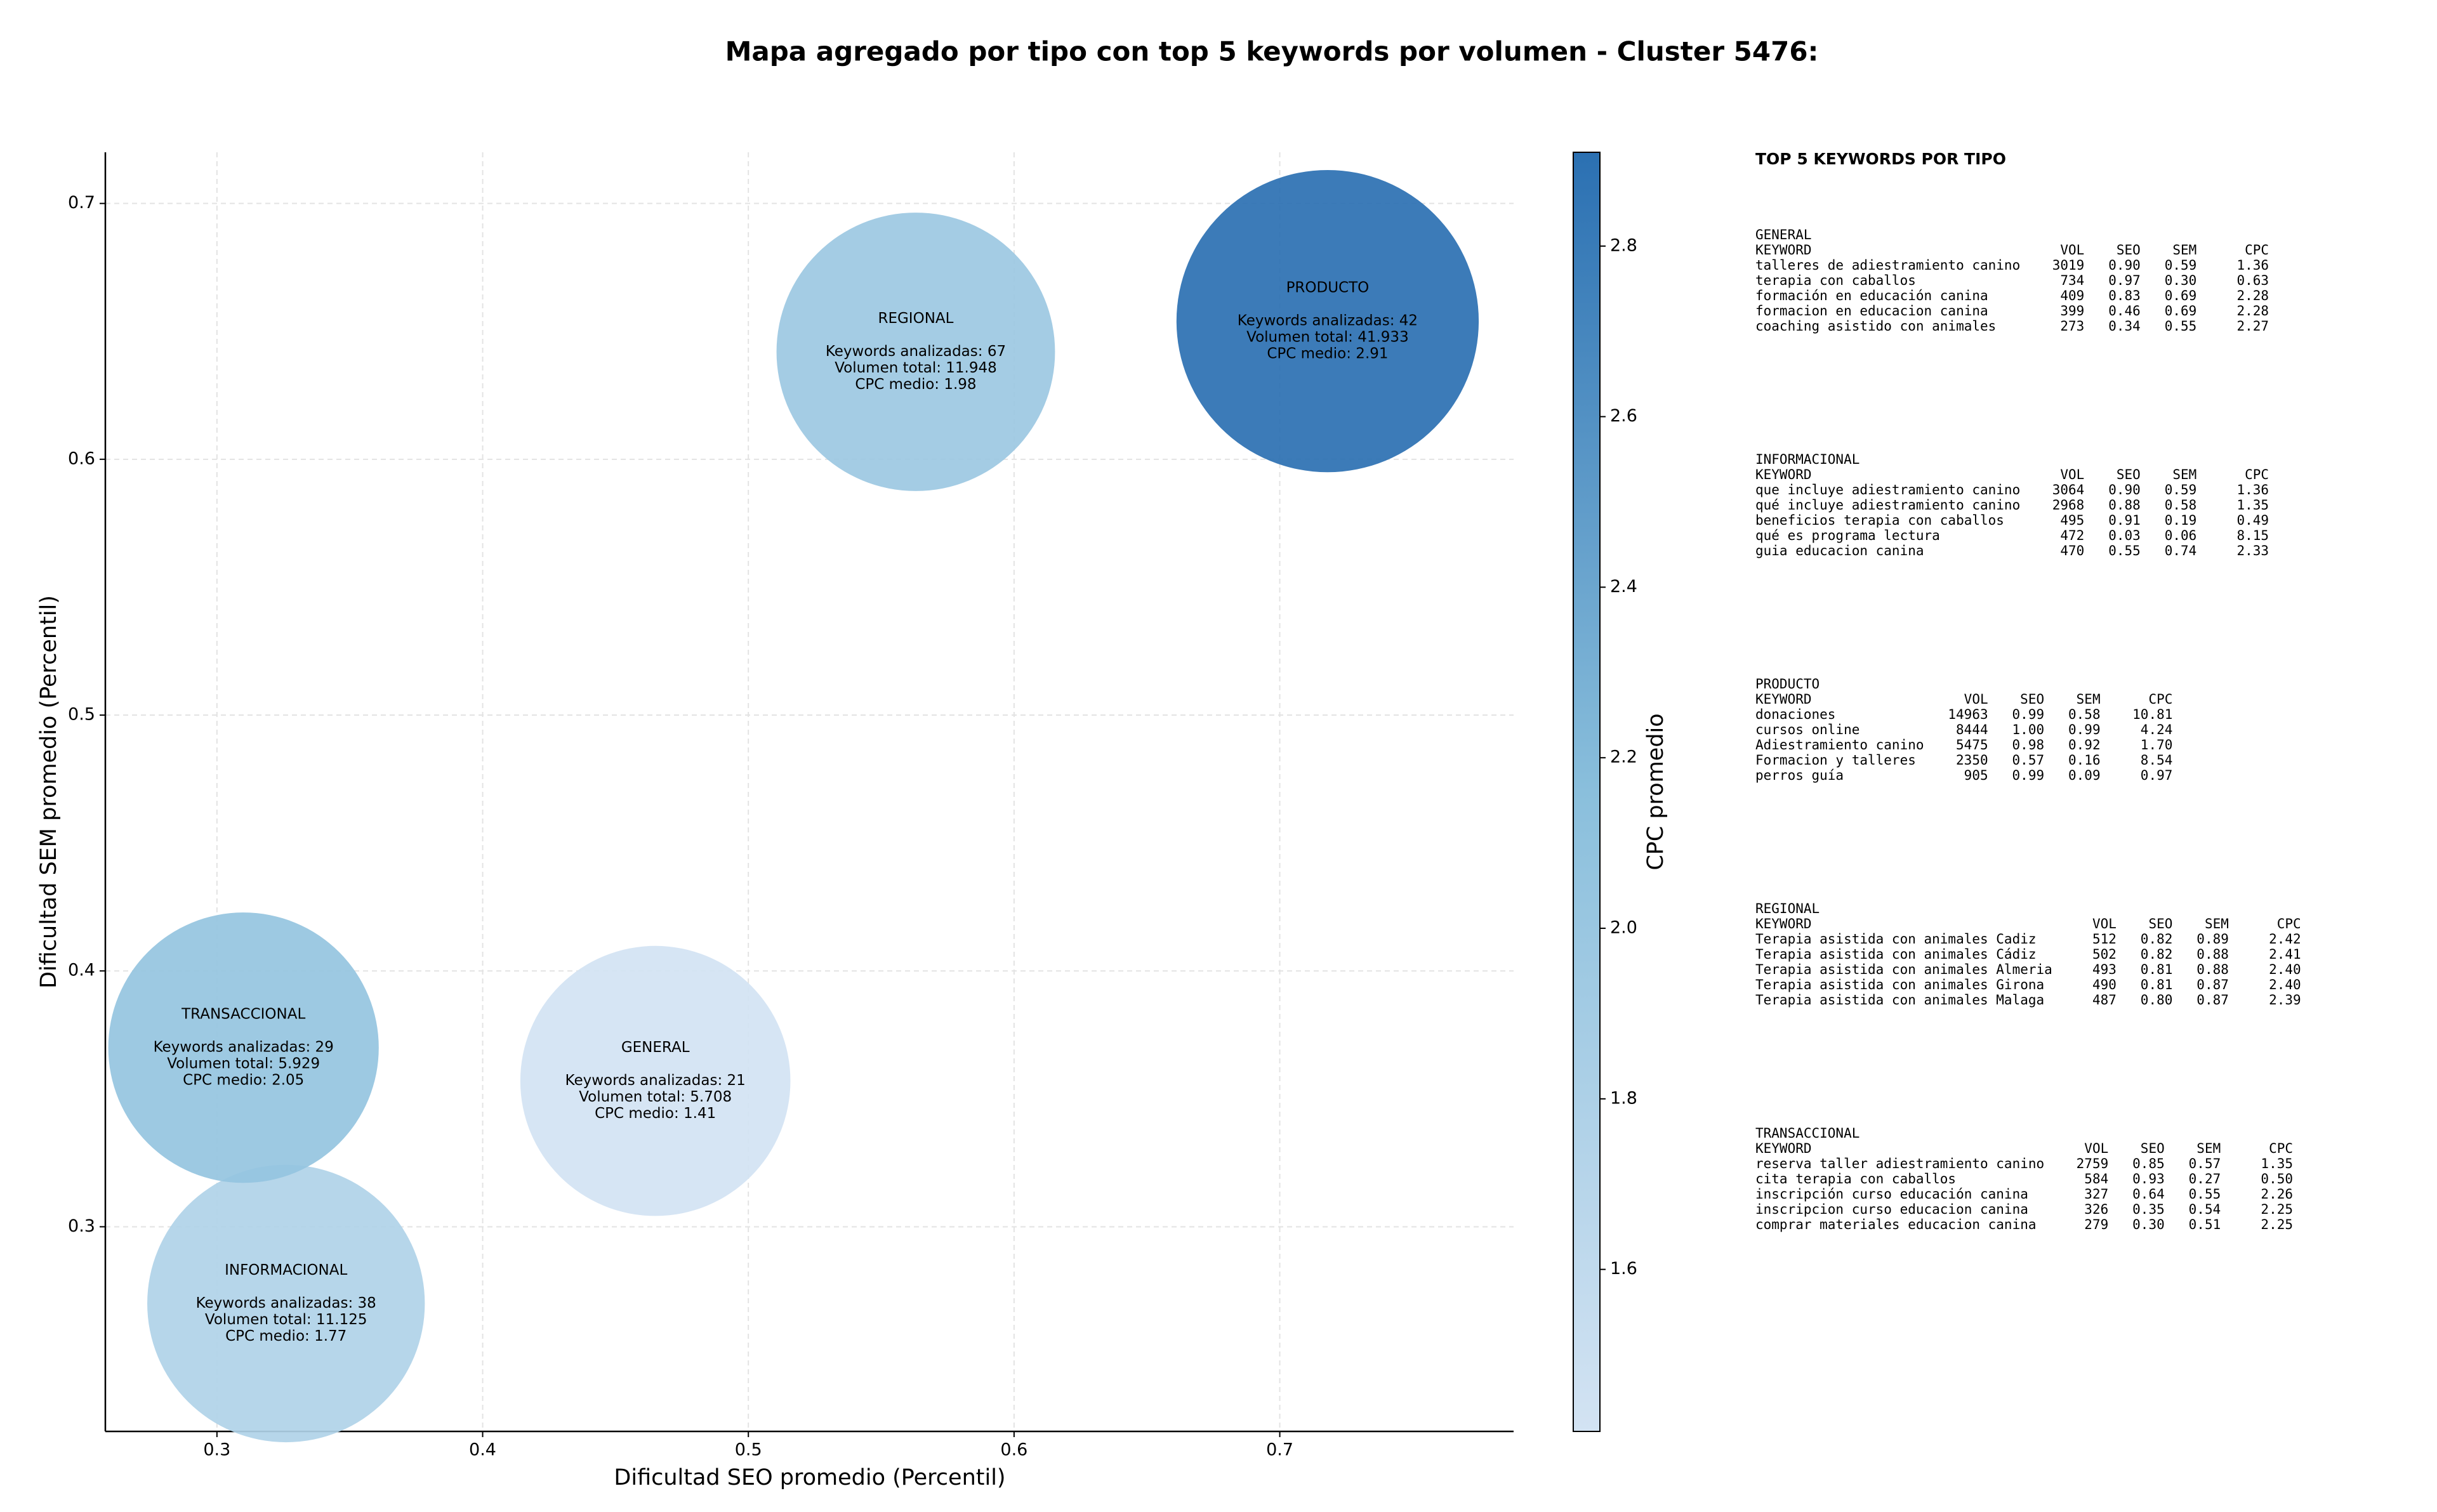 This screenshot has height=1512, width=2437. I want to click on table-cell: 0.46, so click(2124, 311).